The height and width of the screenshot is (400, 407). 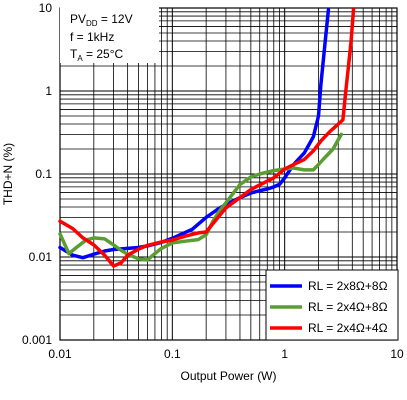 I want to click on legend: RL = 2x8Ω+8Ω RL = 2x4Ω+8Ω RL = 2x4Ω+4Ω, so click(x=332, y=305).